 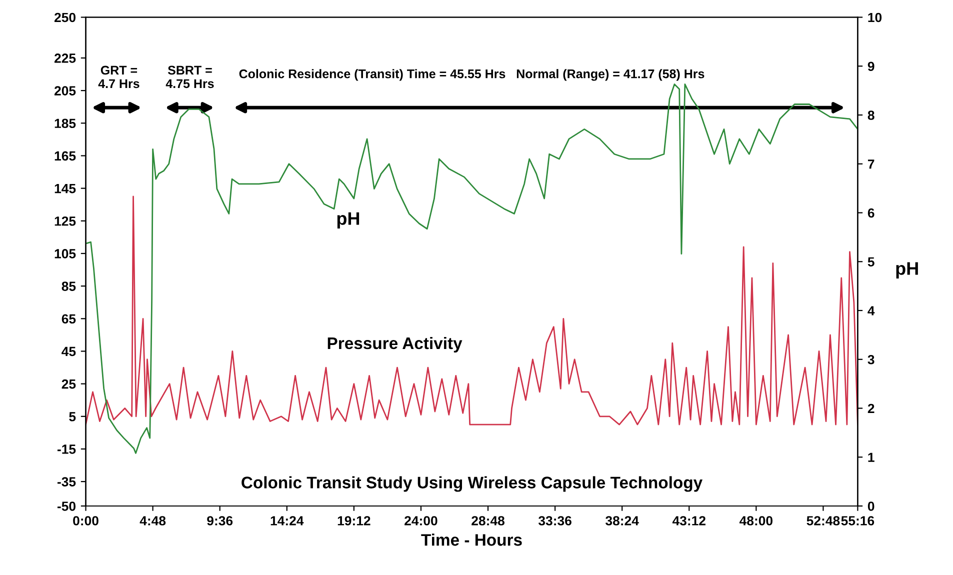 What do you see at coordinates (823, 521) in the screenshot?
I see `x-tick-label: 52:48` at bounding box center [823, 521].